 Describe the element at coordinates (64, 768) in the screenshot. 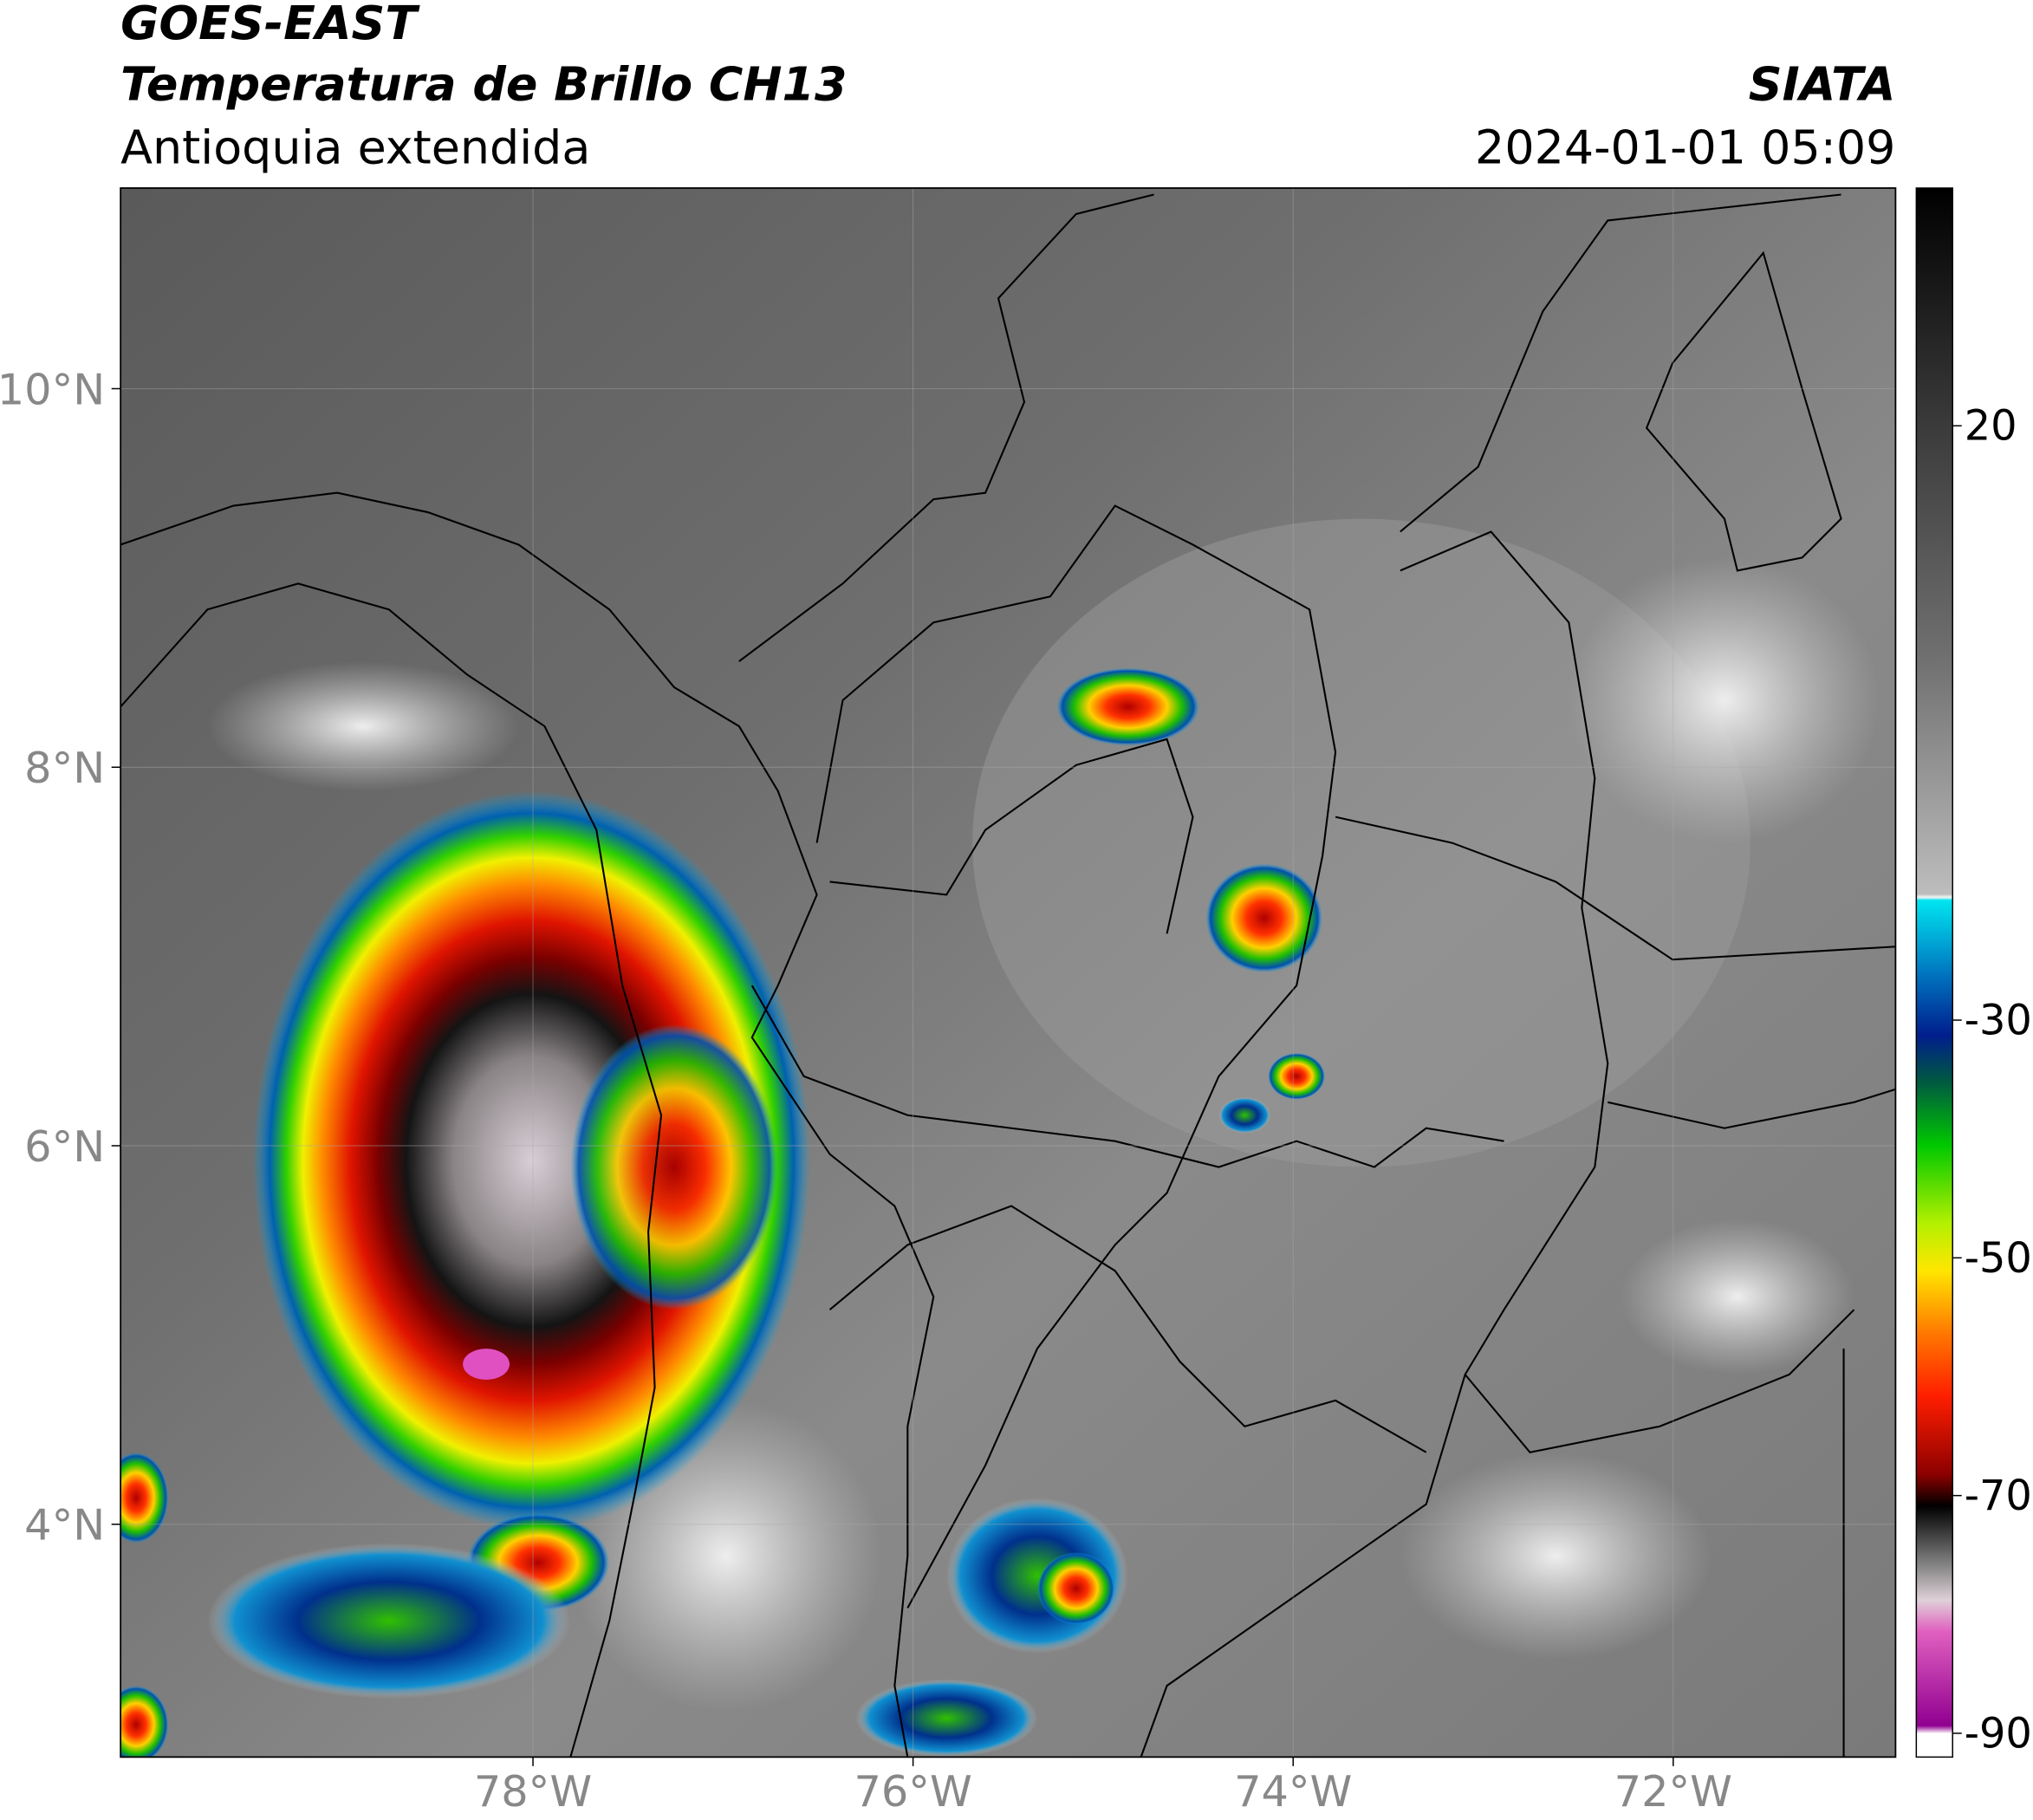

I see `y-tick-label: 8°N` at that location.